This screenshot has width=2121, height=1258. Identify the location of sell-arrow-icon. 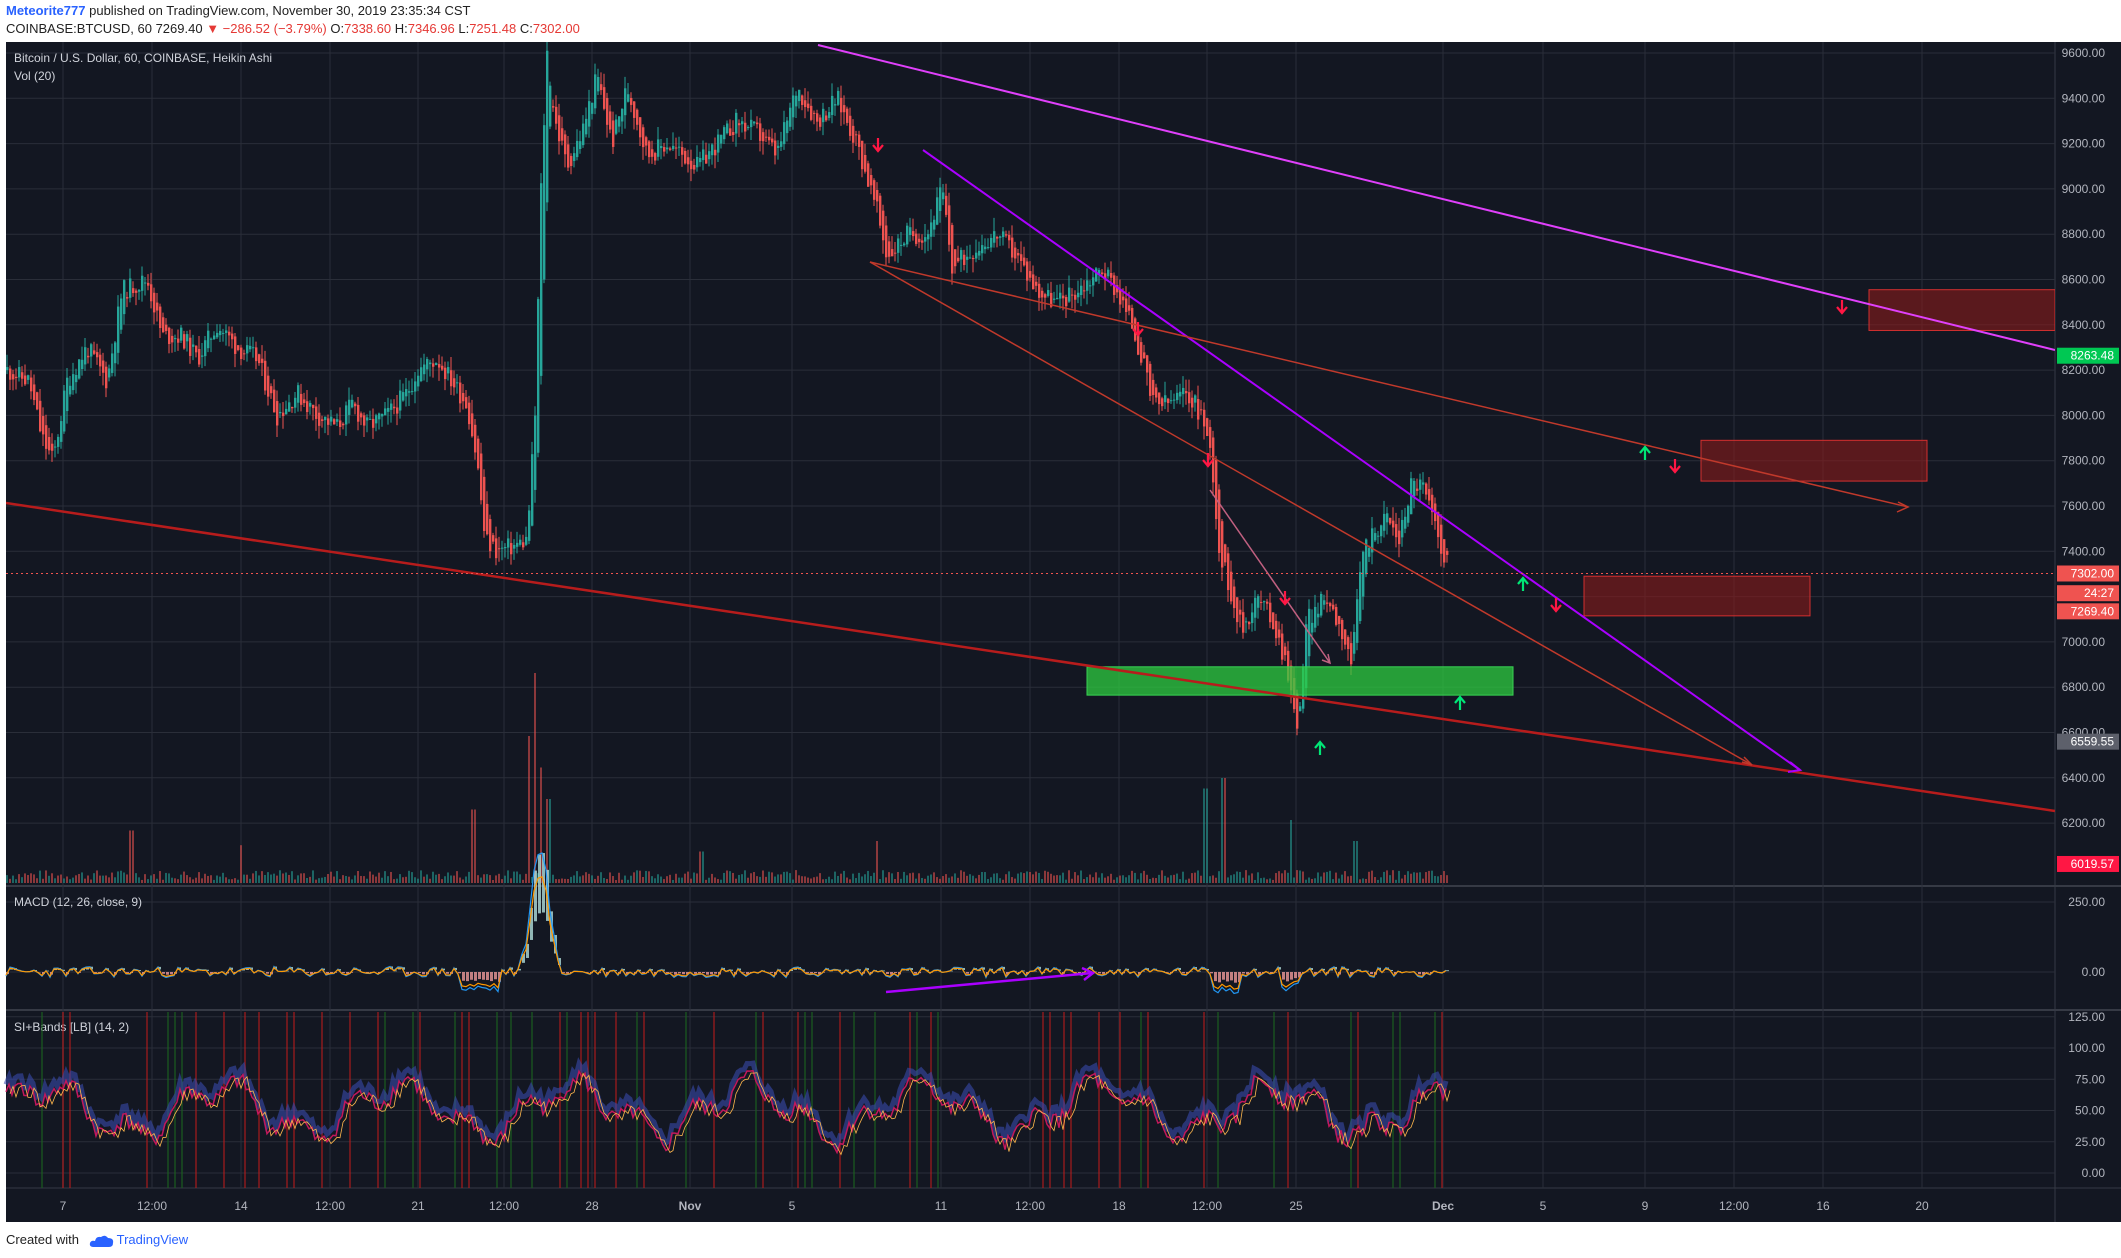
(1208, 460).